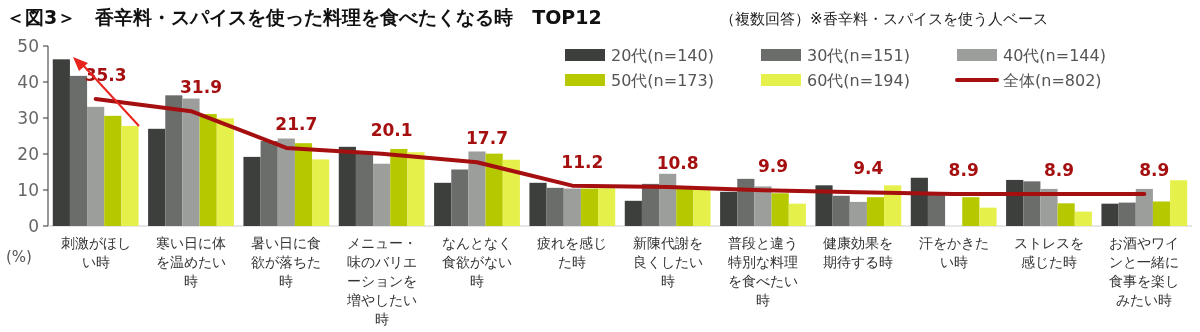  I want to click on legend-label: 30代(n=151), so click(858, 55).